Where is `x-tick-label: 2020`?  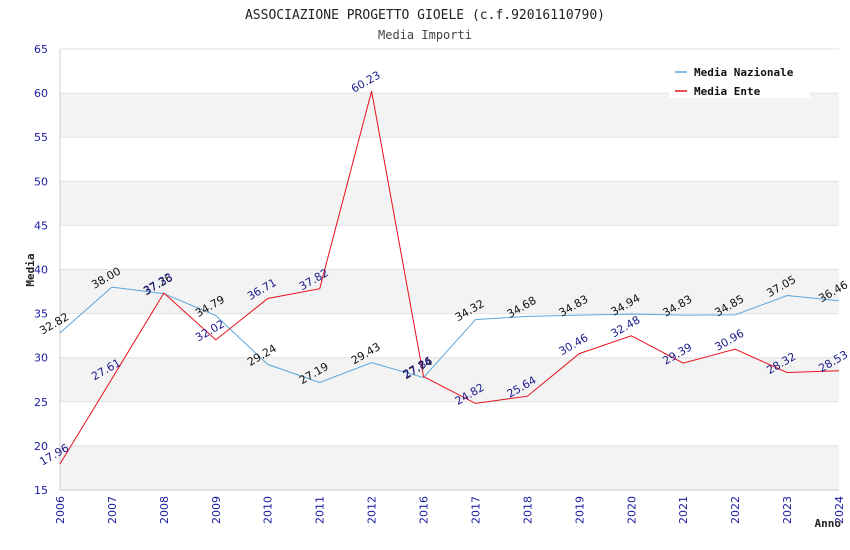 x-tick-label: 2020 is located at coordinates (631, 510).